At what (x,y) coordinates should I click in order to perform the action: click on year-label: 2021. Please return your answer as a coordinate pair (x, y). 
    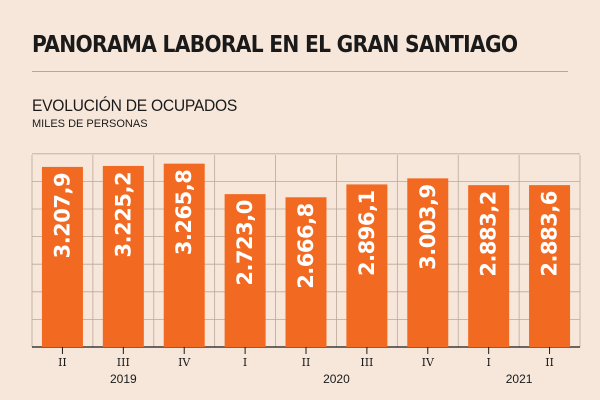
    Looking at the image, I should click on (519, 379).